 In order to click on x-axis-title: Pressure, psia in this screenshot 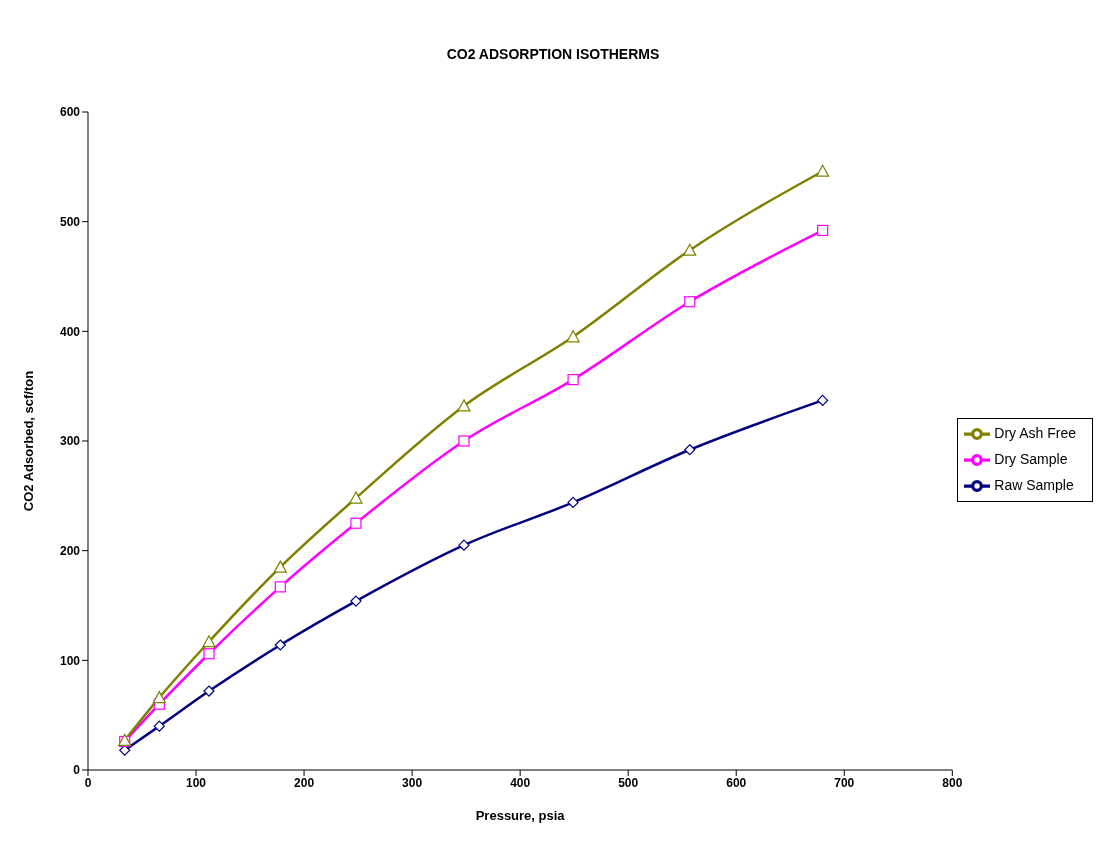, I will do `click(520, 815)`.